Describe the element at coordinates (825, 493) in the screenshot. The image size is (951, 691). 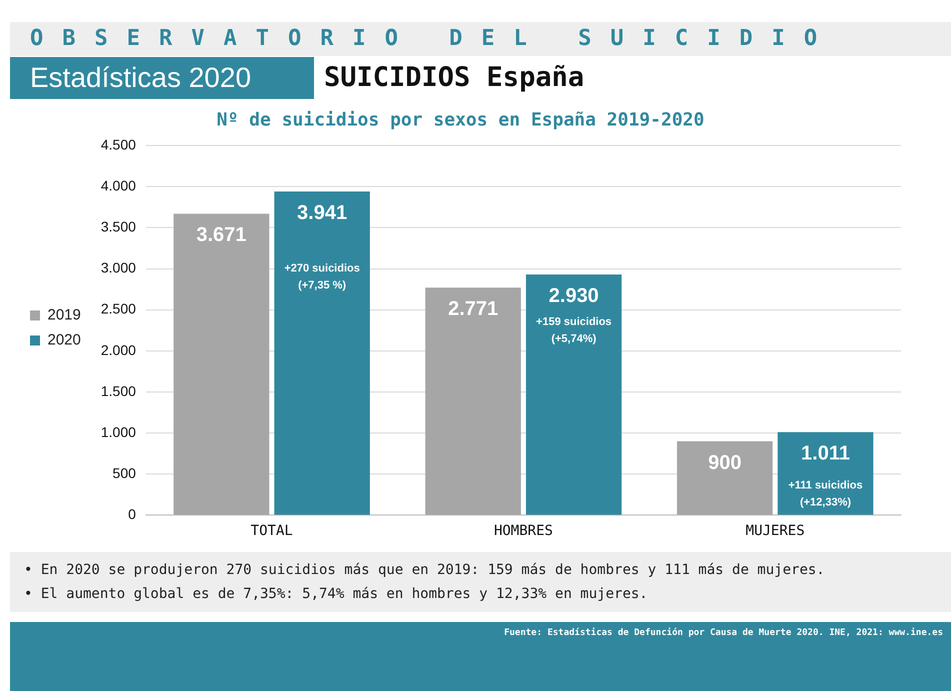
I see `annotation: +111 suicidios (+12,33%)` at that location.